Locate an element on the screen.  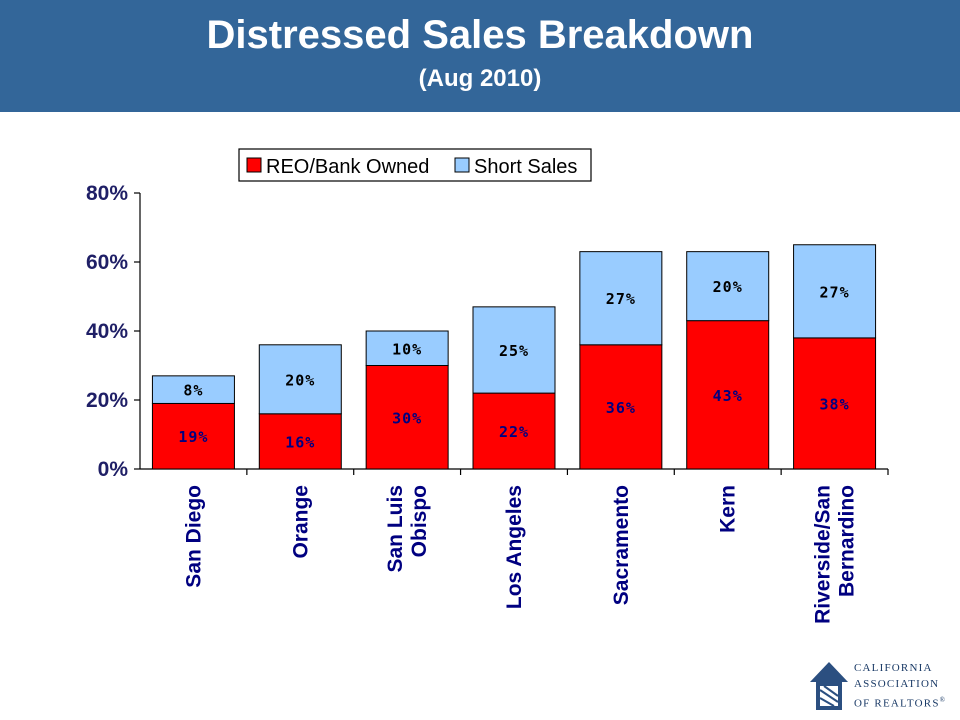
logo-line-2: ASSOCIATION is located at coordinates (897, 684).